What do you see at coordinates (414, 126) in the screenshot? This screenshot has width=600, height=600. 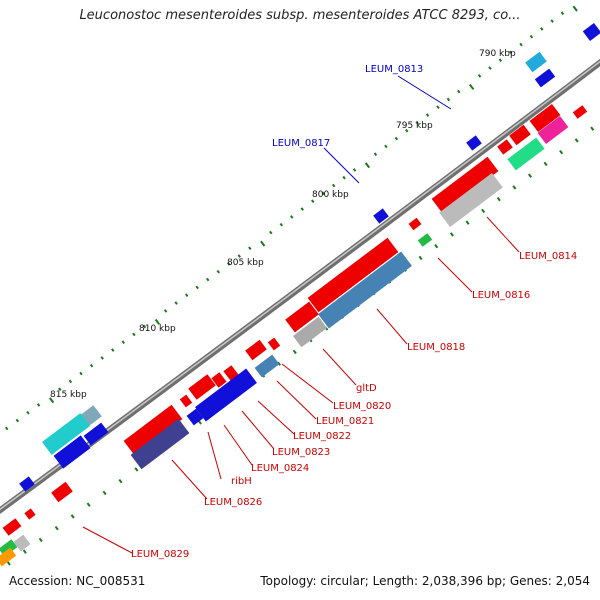 I see `scale-label: 795 kbp` at bounding box center [414, 126].